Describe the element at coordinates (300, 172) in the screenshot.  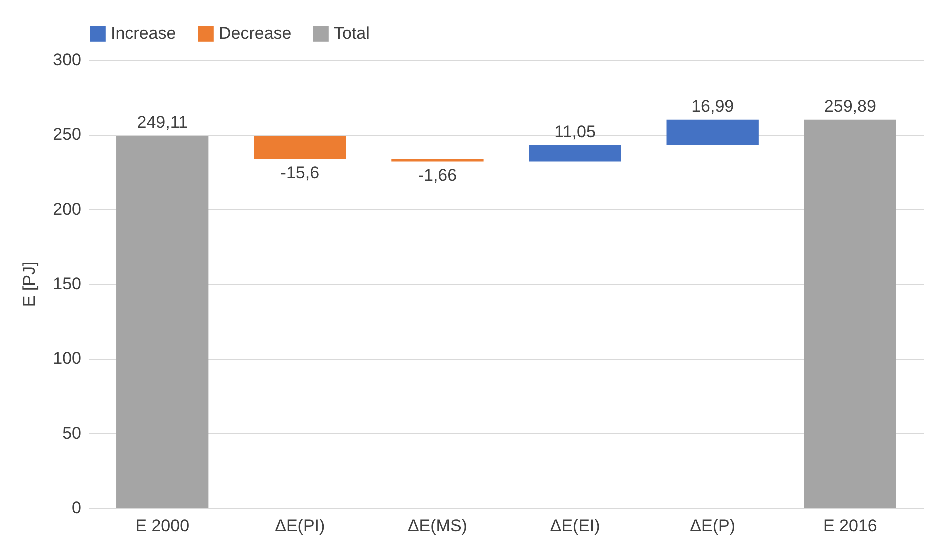
I see `data-label: -15,6` at that location.